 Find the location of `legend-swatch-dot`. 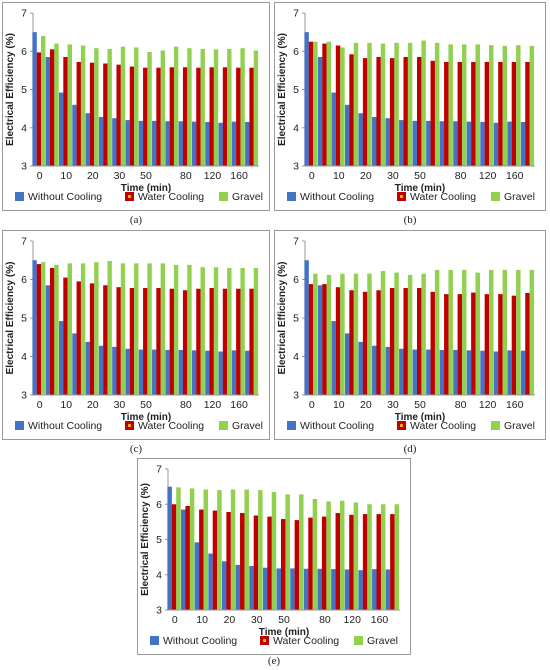

legend-swatch-dot is located at coordinates (129, 425).